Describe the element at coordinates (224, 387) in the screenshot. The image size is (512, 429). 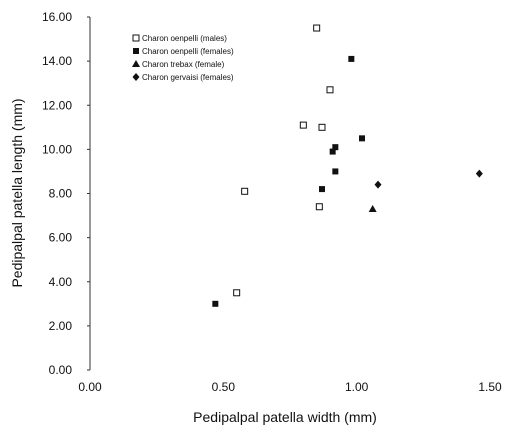
I see `x-tick-label: 0.50` at that location.